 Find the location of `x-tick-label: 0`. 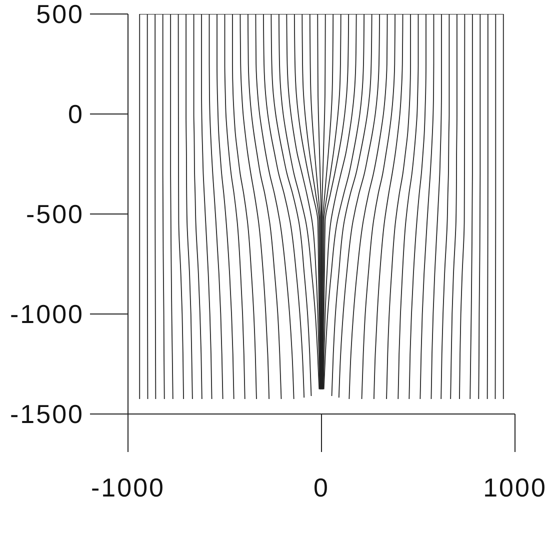

x-tick-label: 0 is located at coordinates (322, 487).